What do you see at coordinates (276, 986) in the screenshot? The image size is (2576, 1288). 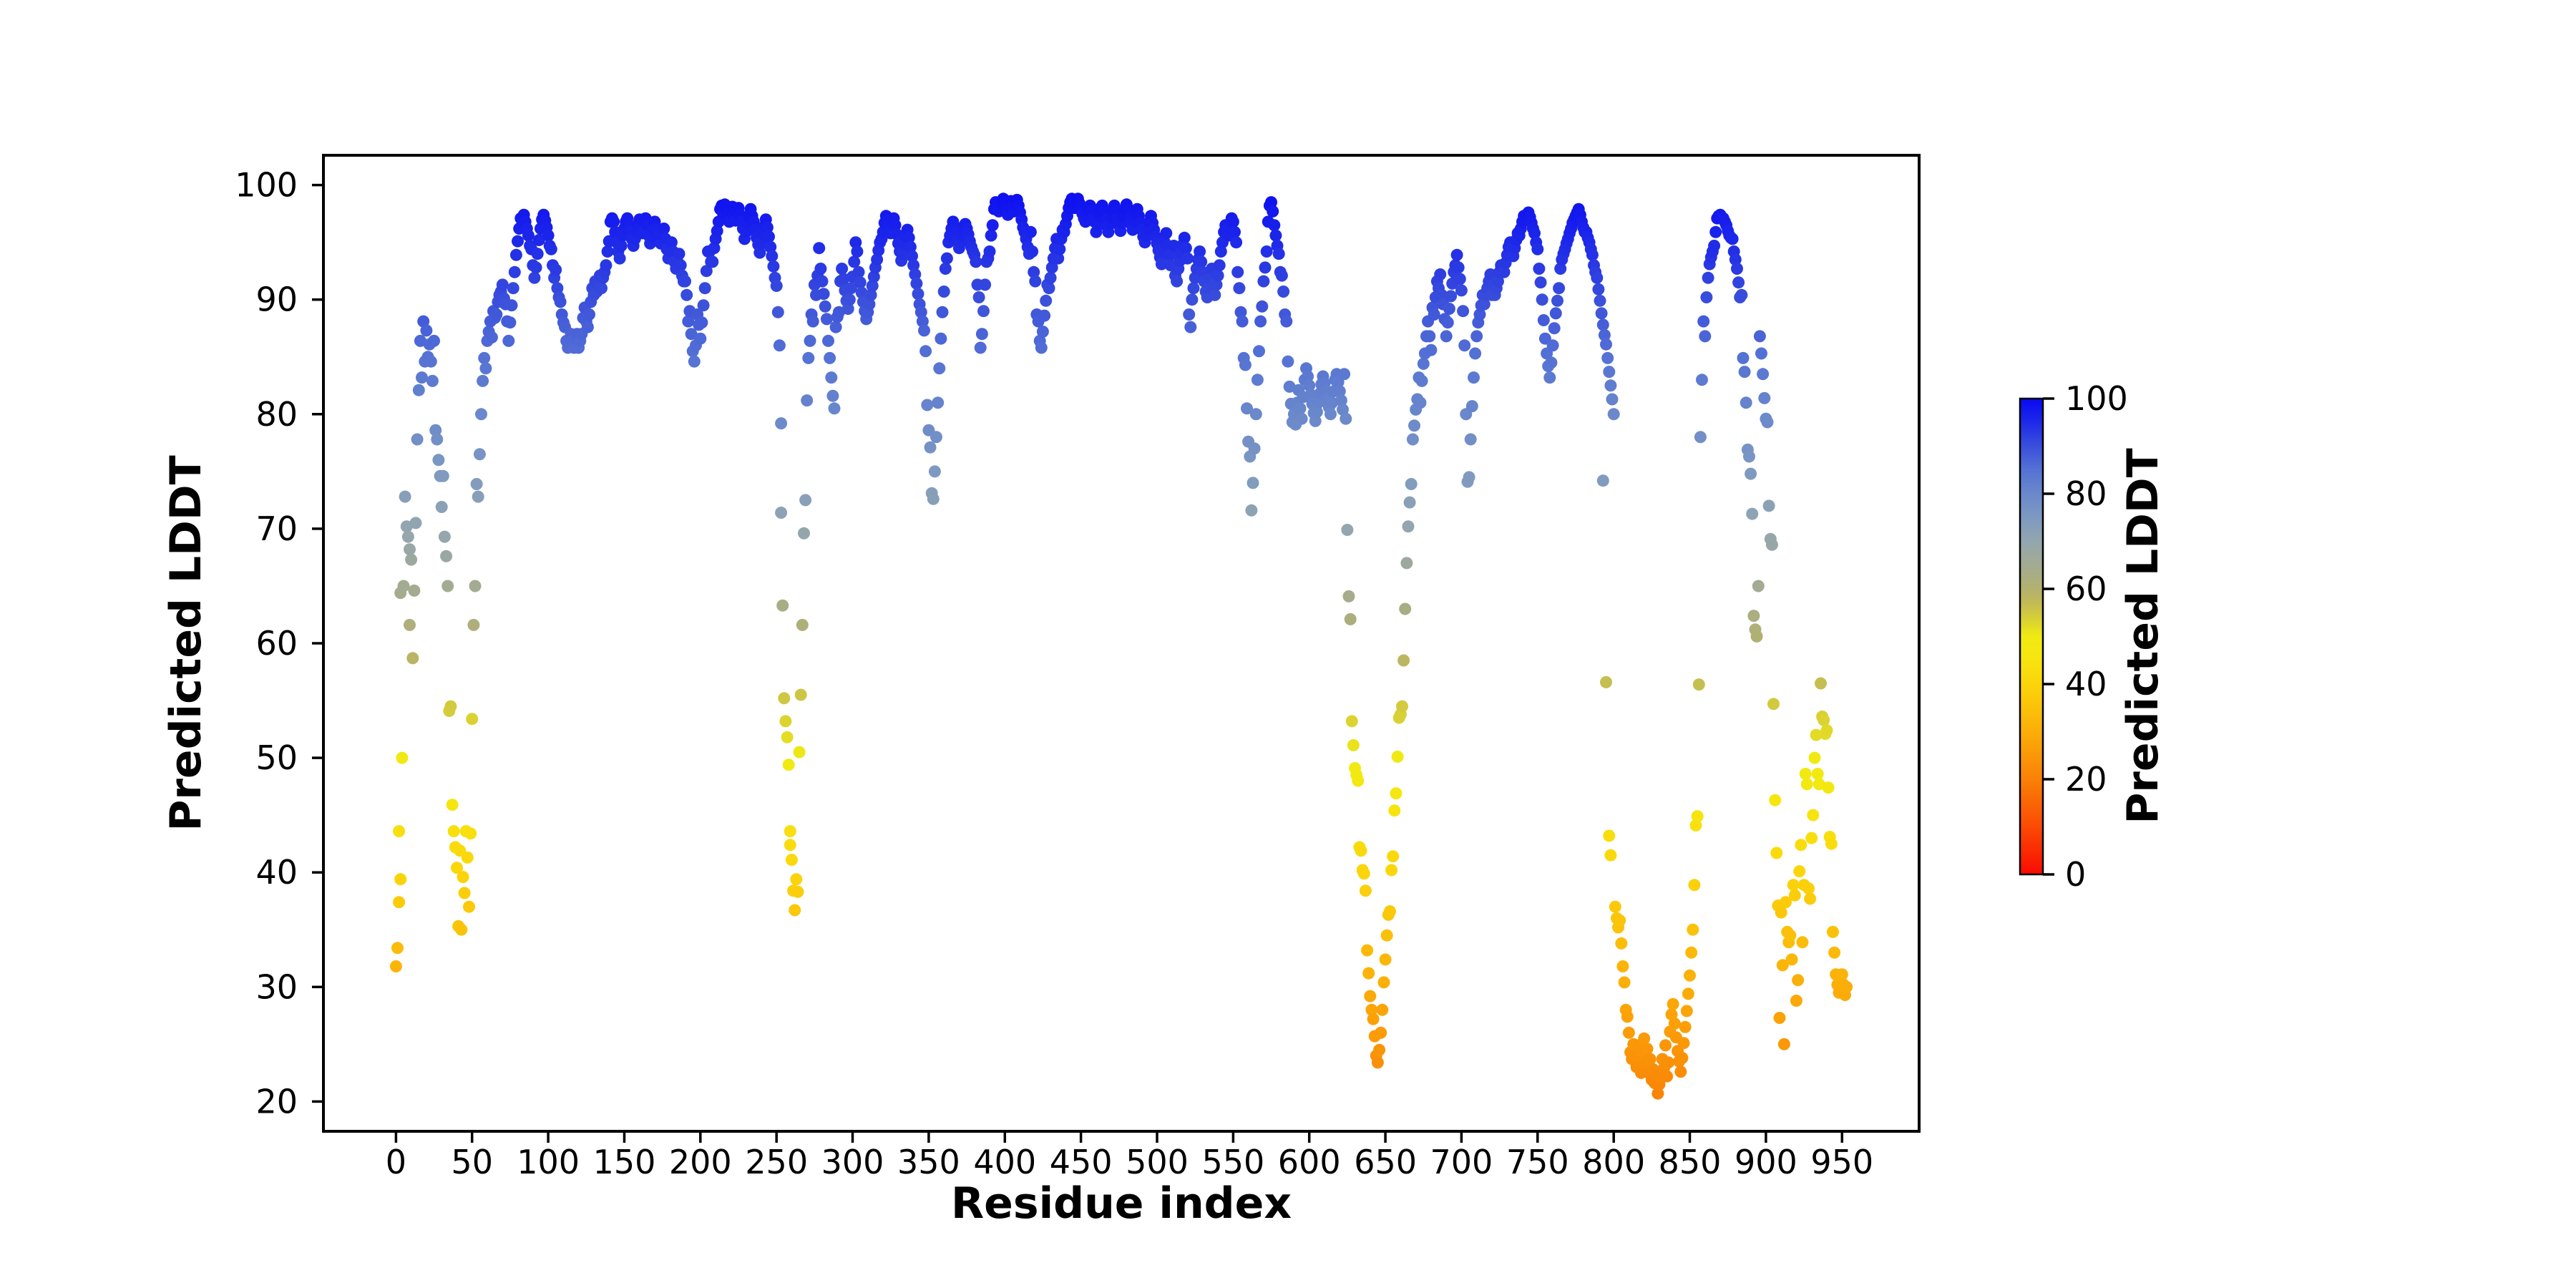 I see `y-tick-label: 30` at bounding box center [276, 986].